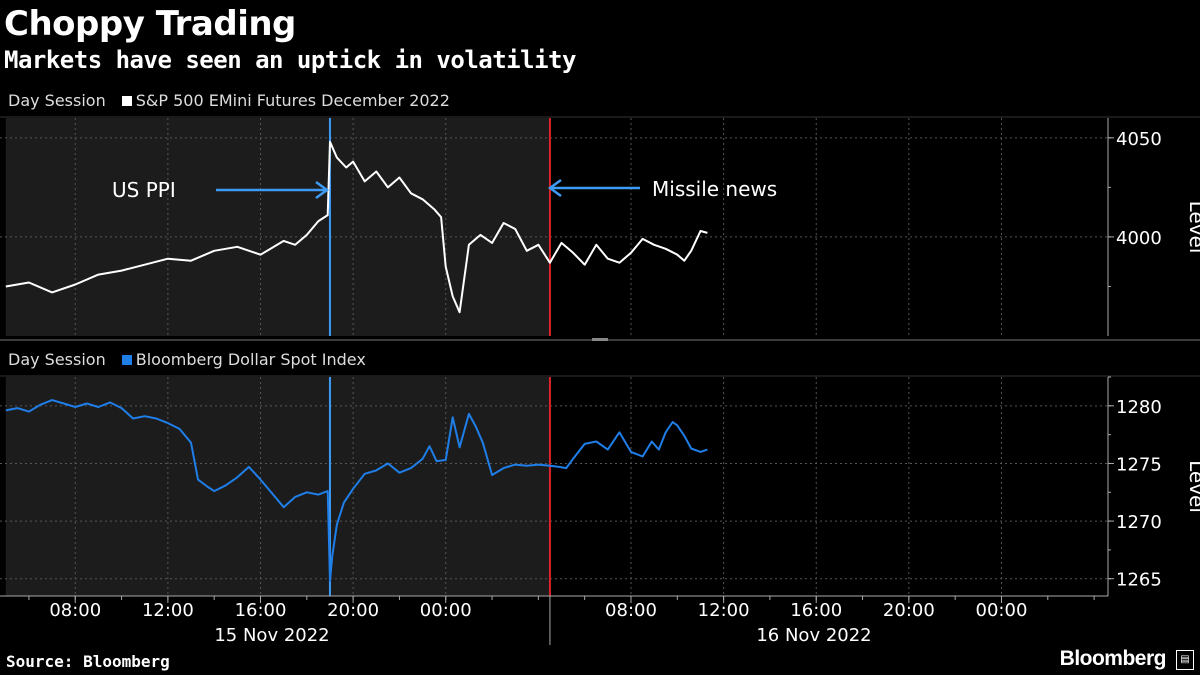 The width and height of the screenshot is (1200, 675). Describe the element at coordinates (292, 100) in the screenshot. I see `spx-legend-label: S&P 500 EMini Futures December 2022` at that location.